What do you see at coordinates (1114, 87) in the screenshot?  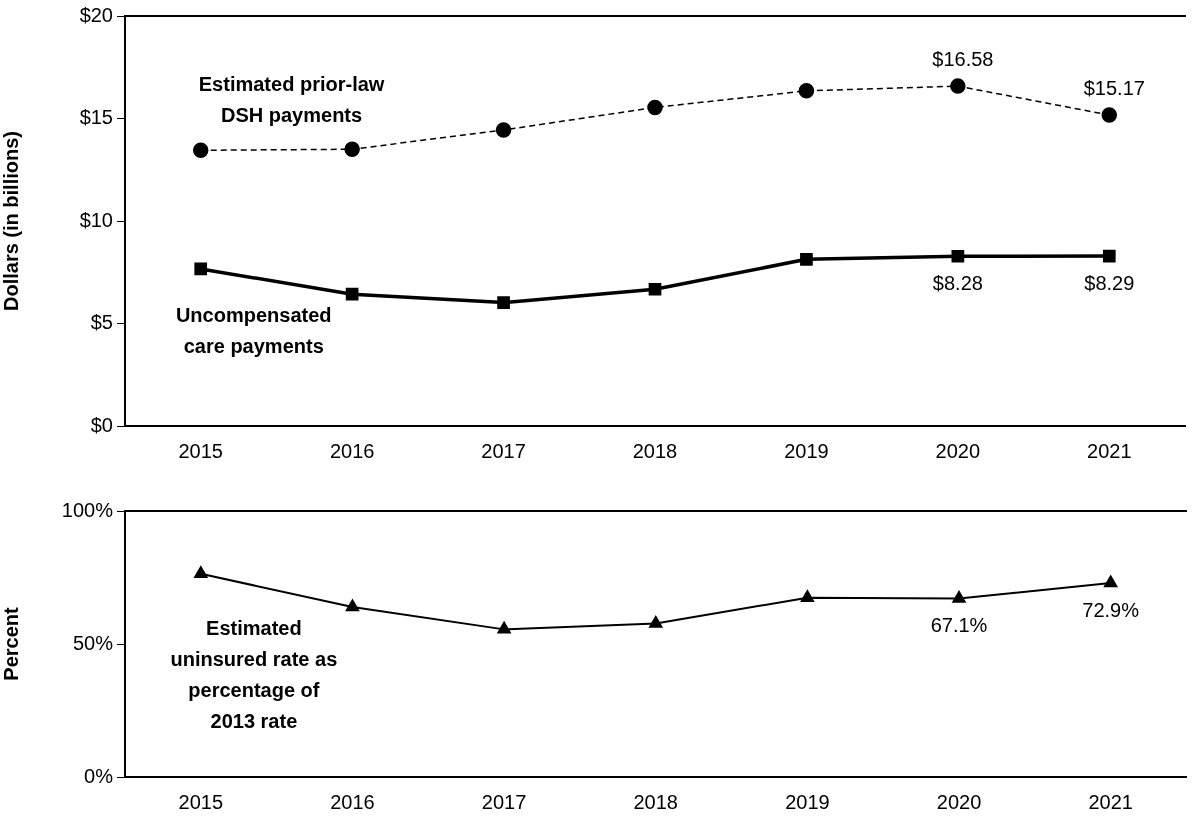 I see `data-label: $15.17` at bounding box center [1114, 87].